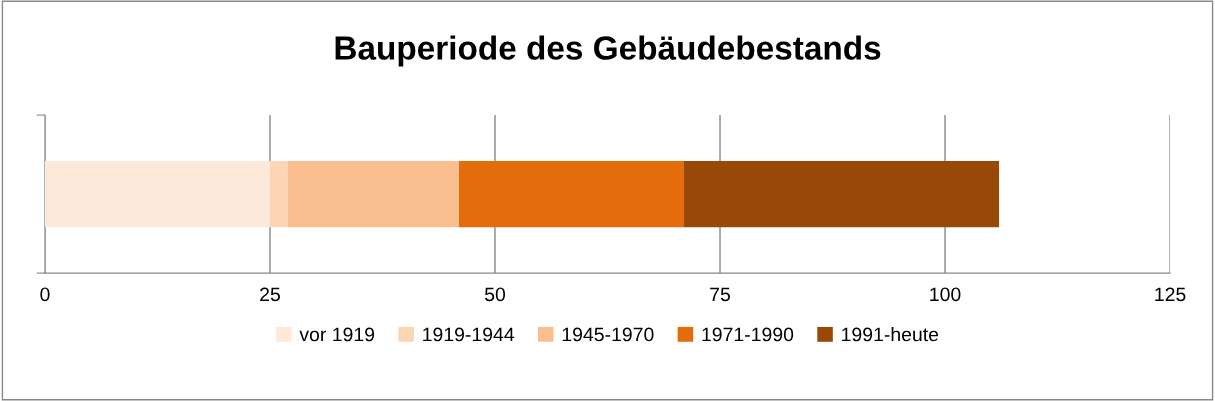 Image resolution: width=1215 pixels, height=401 pixels. I want to click on chart-title: Bauperiode des Gebäudebestands, so click(608, 51).